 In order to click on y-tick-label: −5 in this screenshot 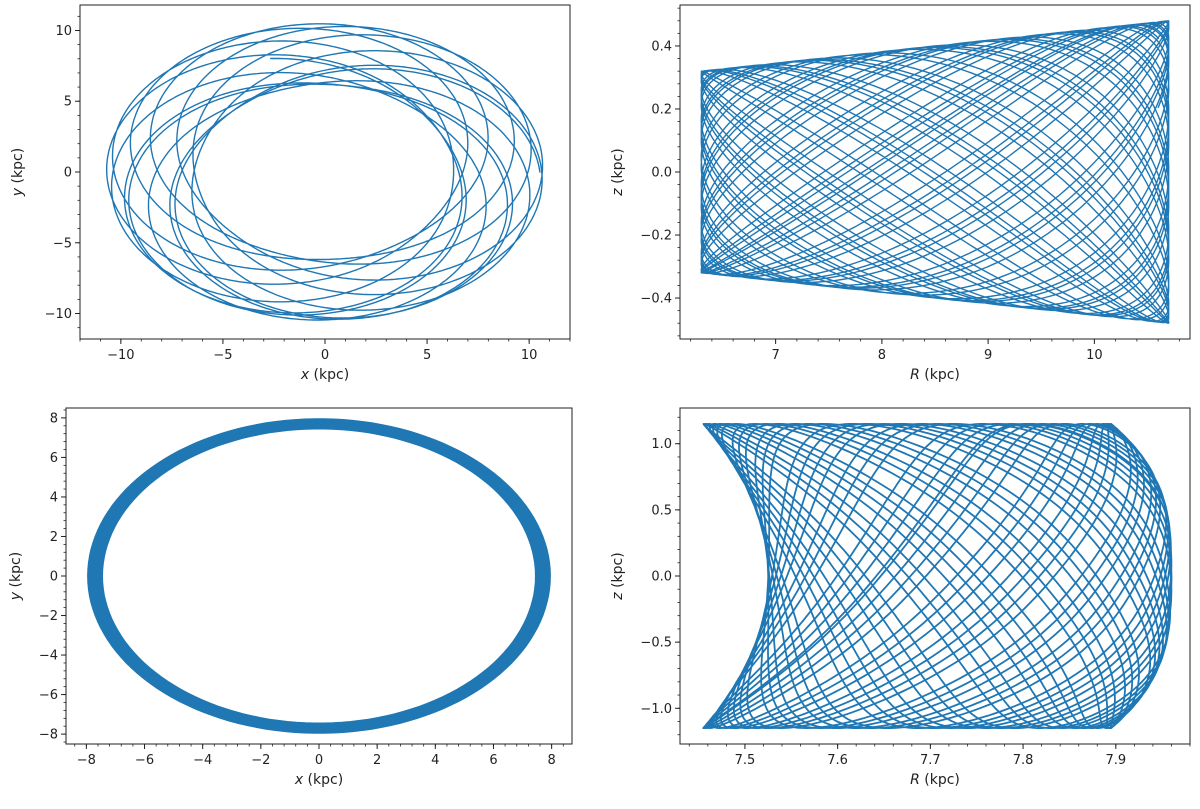, I will do `click(62, 243)`.